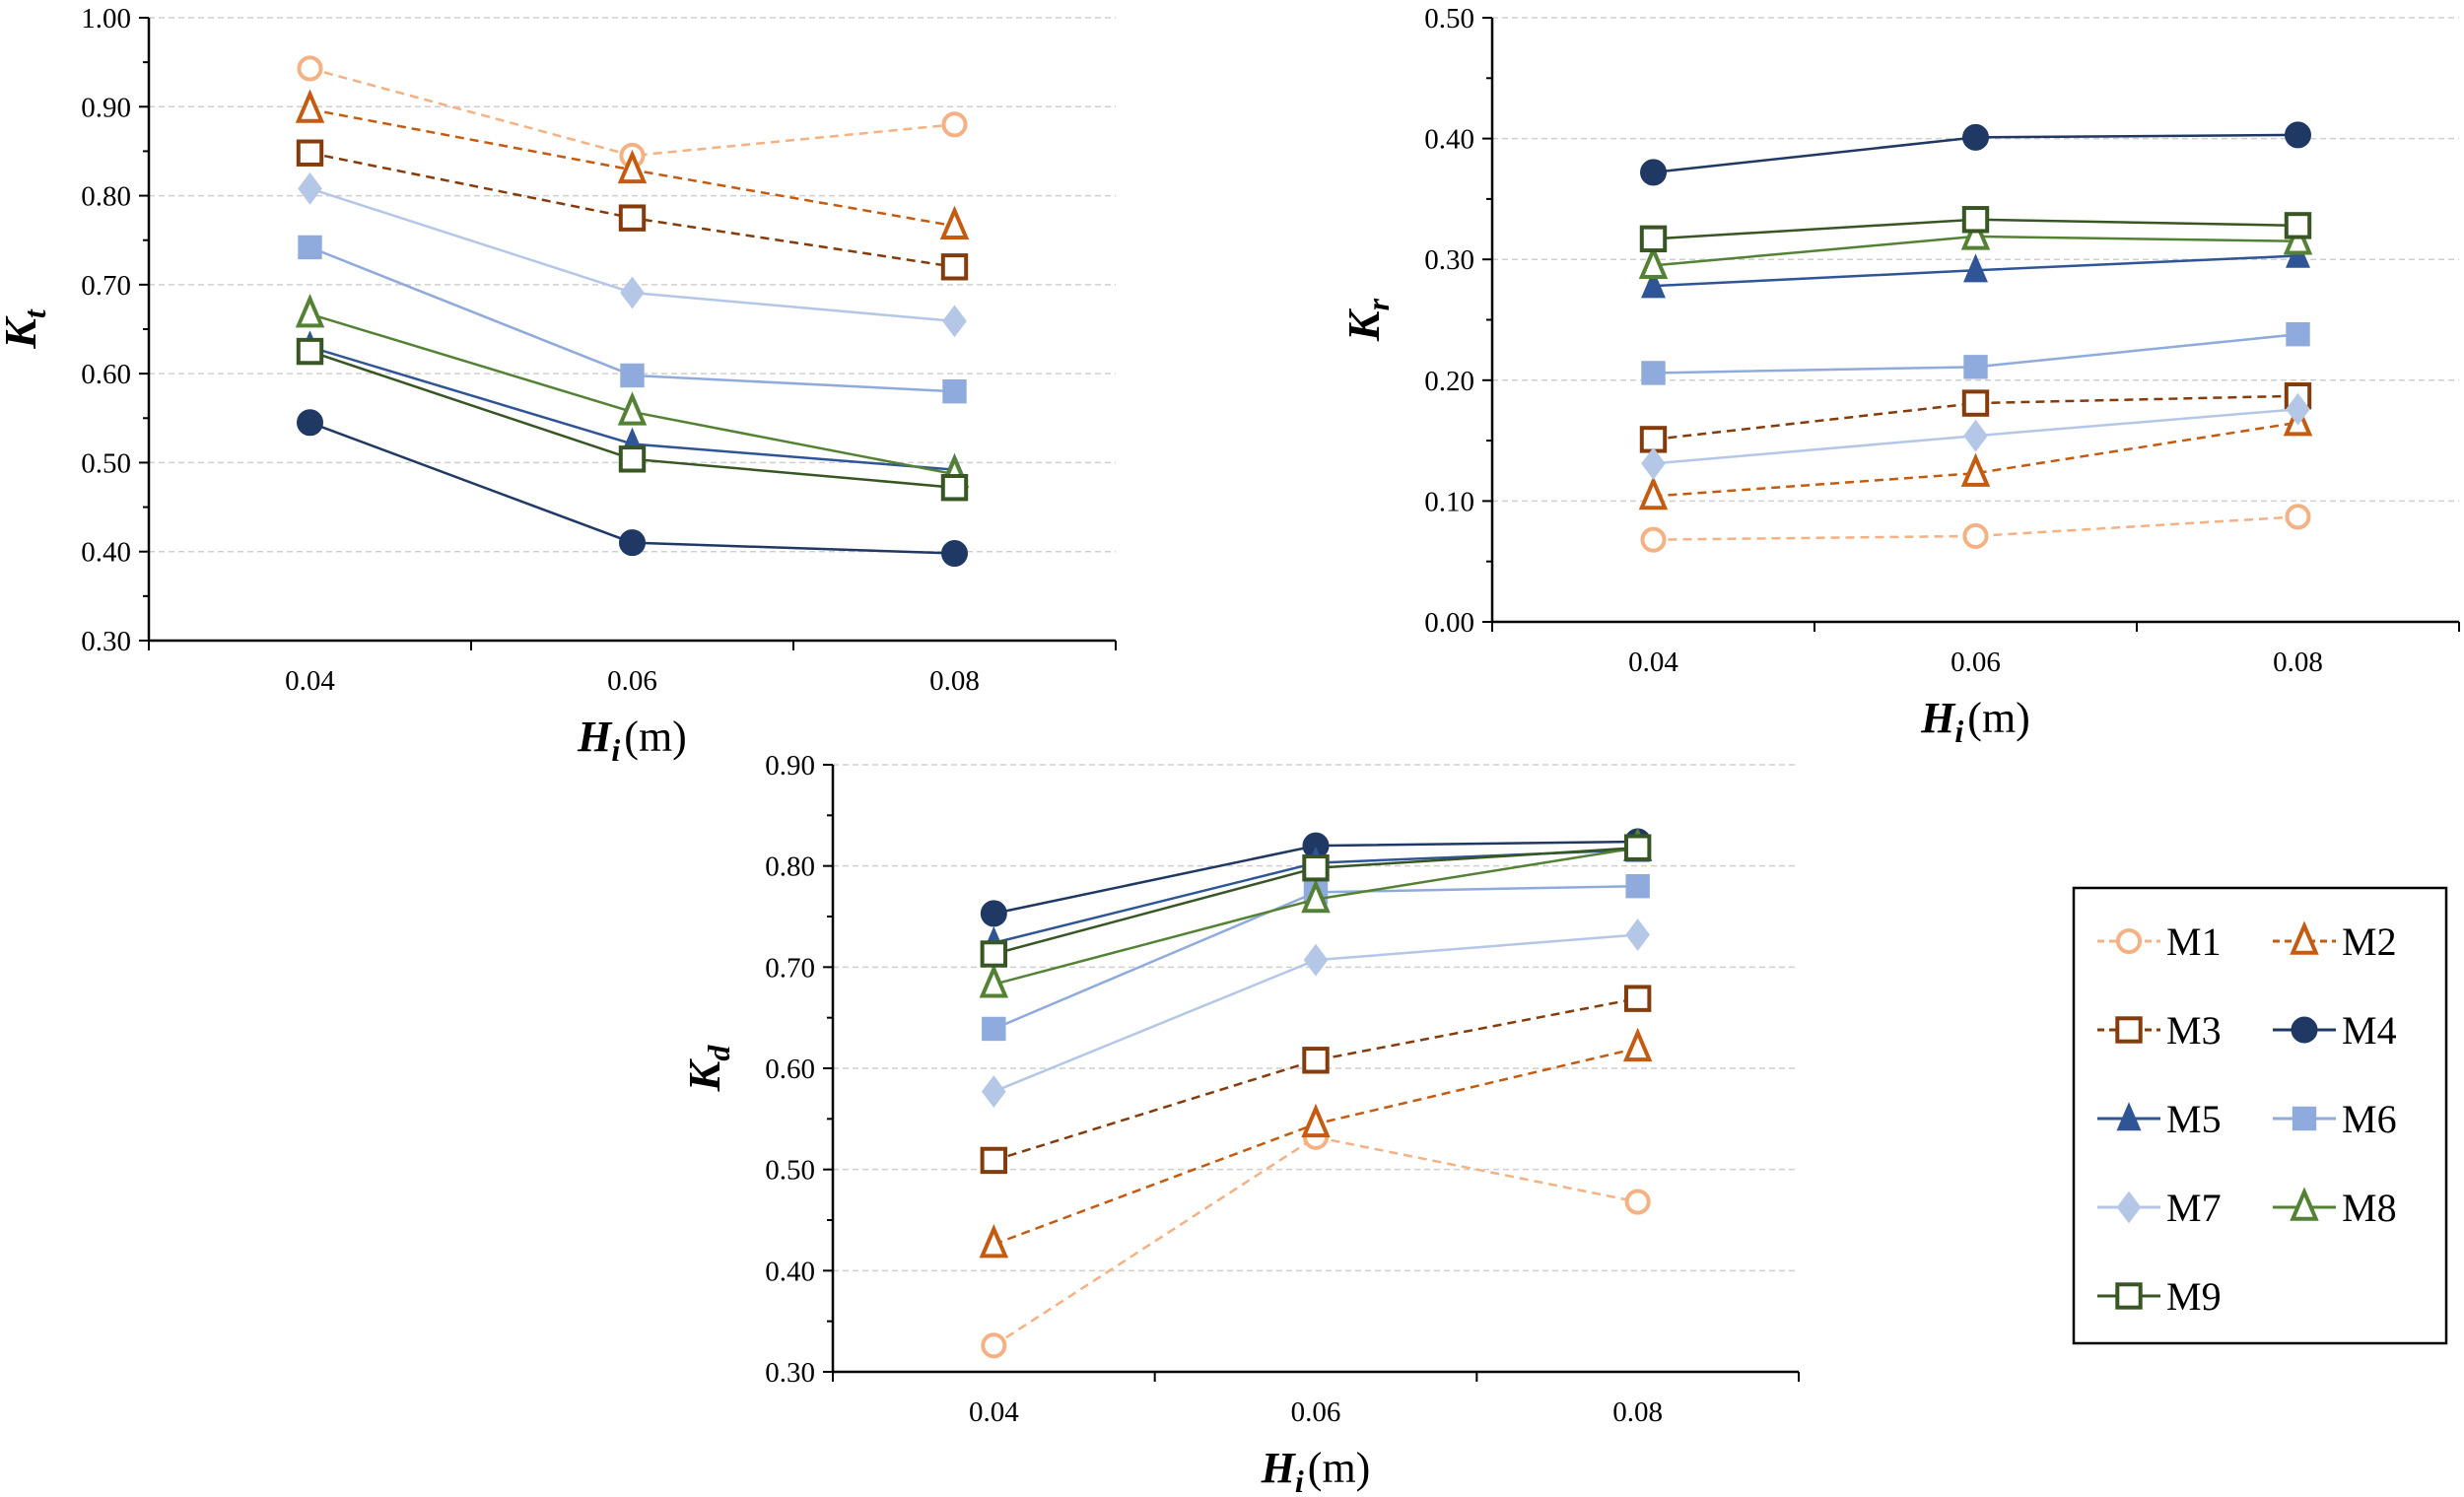 Image resolution: width=2464 pixels, height=1497 pixels. What do you see at coordinates (2260, 1115) in the screenshot?
I see `legend: M1 M2 M3 M4 M5 M6 M7 M8 M9` at bounding box center [2260, 1115].